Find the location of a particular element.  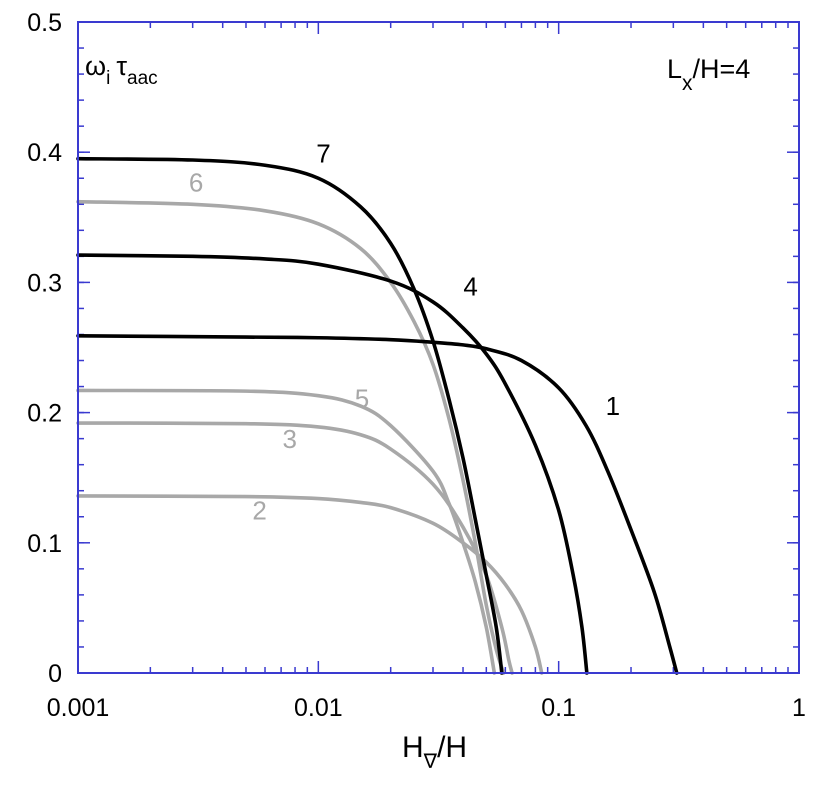

series-label-6: 6 is located at coordinates (196, 182).